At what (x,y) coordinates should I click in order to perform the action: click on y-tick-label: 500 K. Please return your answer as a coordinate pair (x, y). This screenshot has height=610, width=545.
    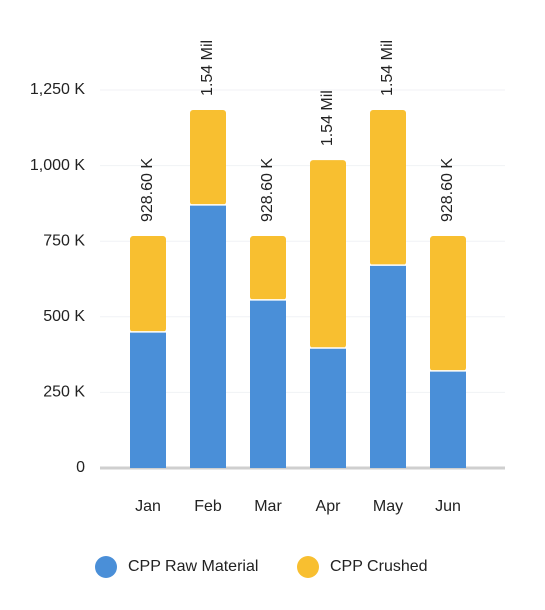
    Looking at the image, I should click on (64, 316).